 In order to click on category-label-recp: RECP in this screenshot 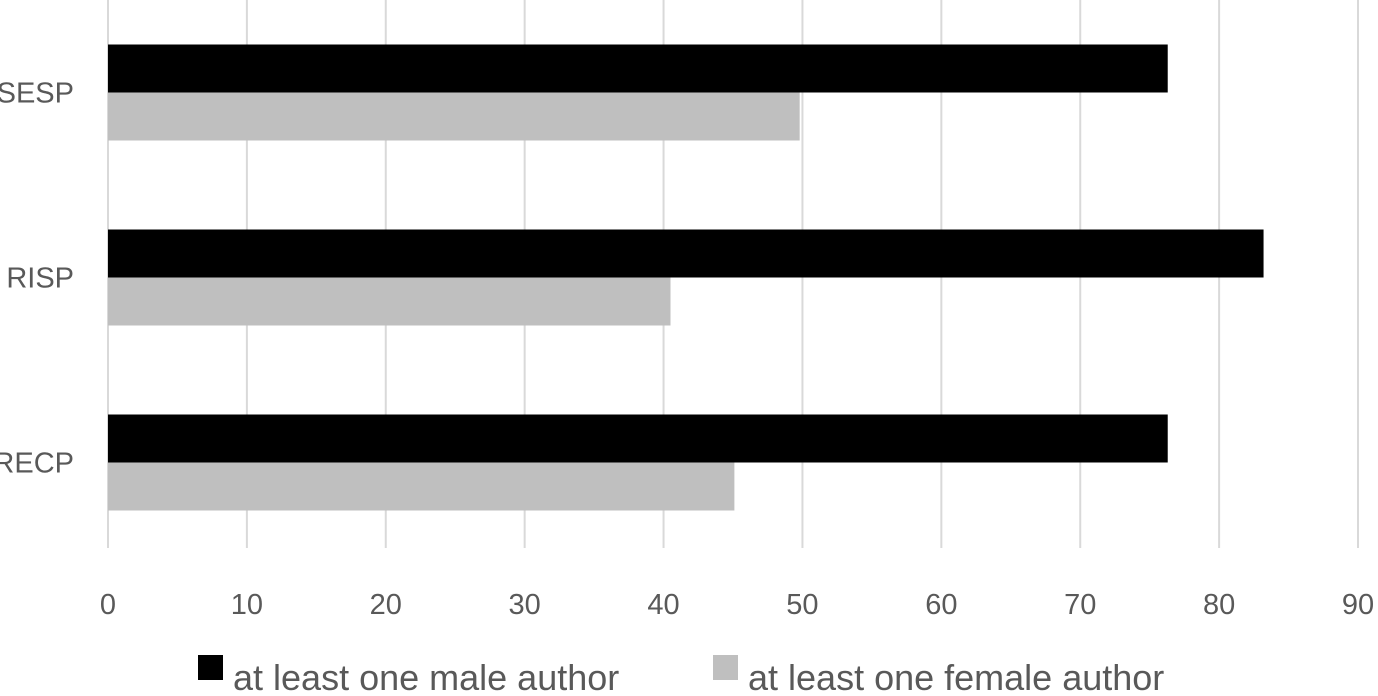, I will do `click(37, 464)`.